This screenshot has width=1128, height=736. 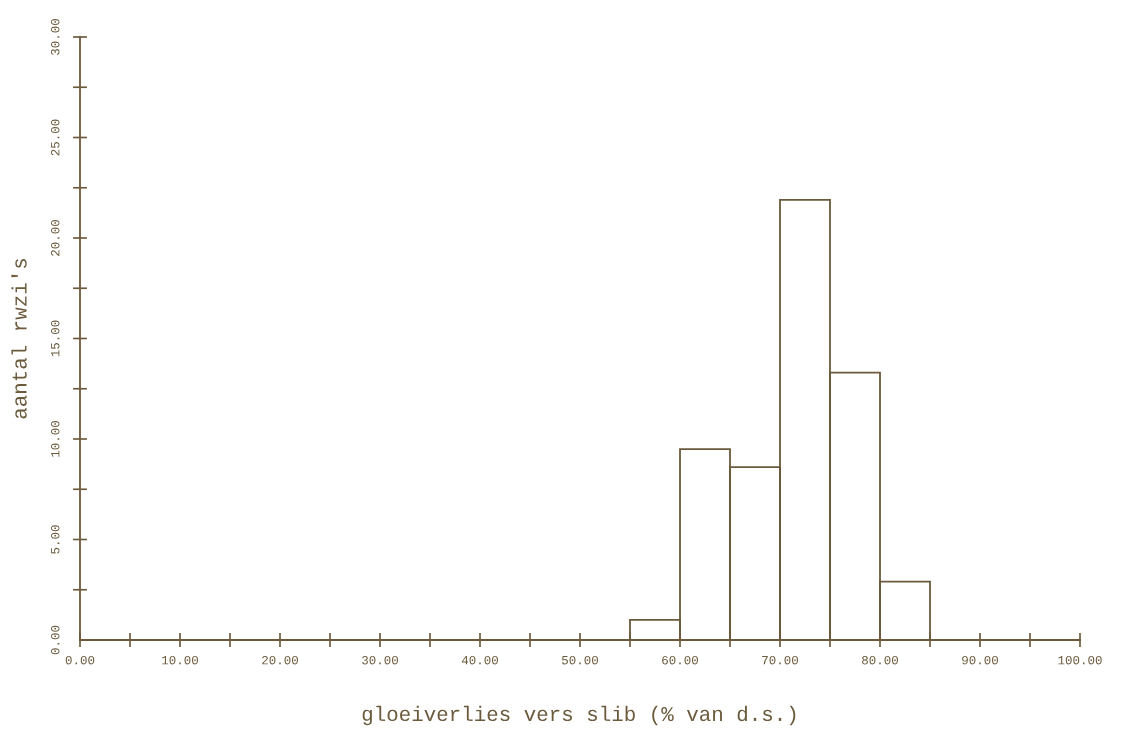 I want to click on x-tick-label: 100.00, so click(x=1080, y=660).